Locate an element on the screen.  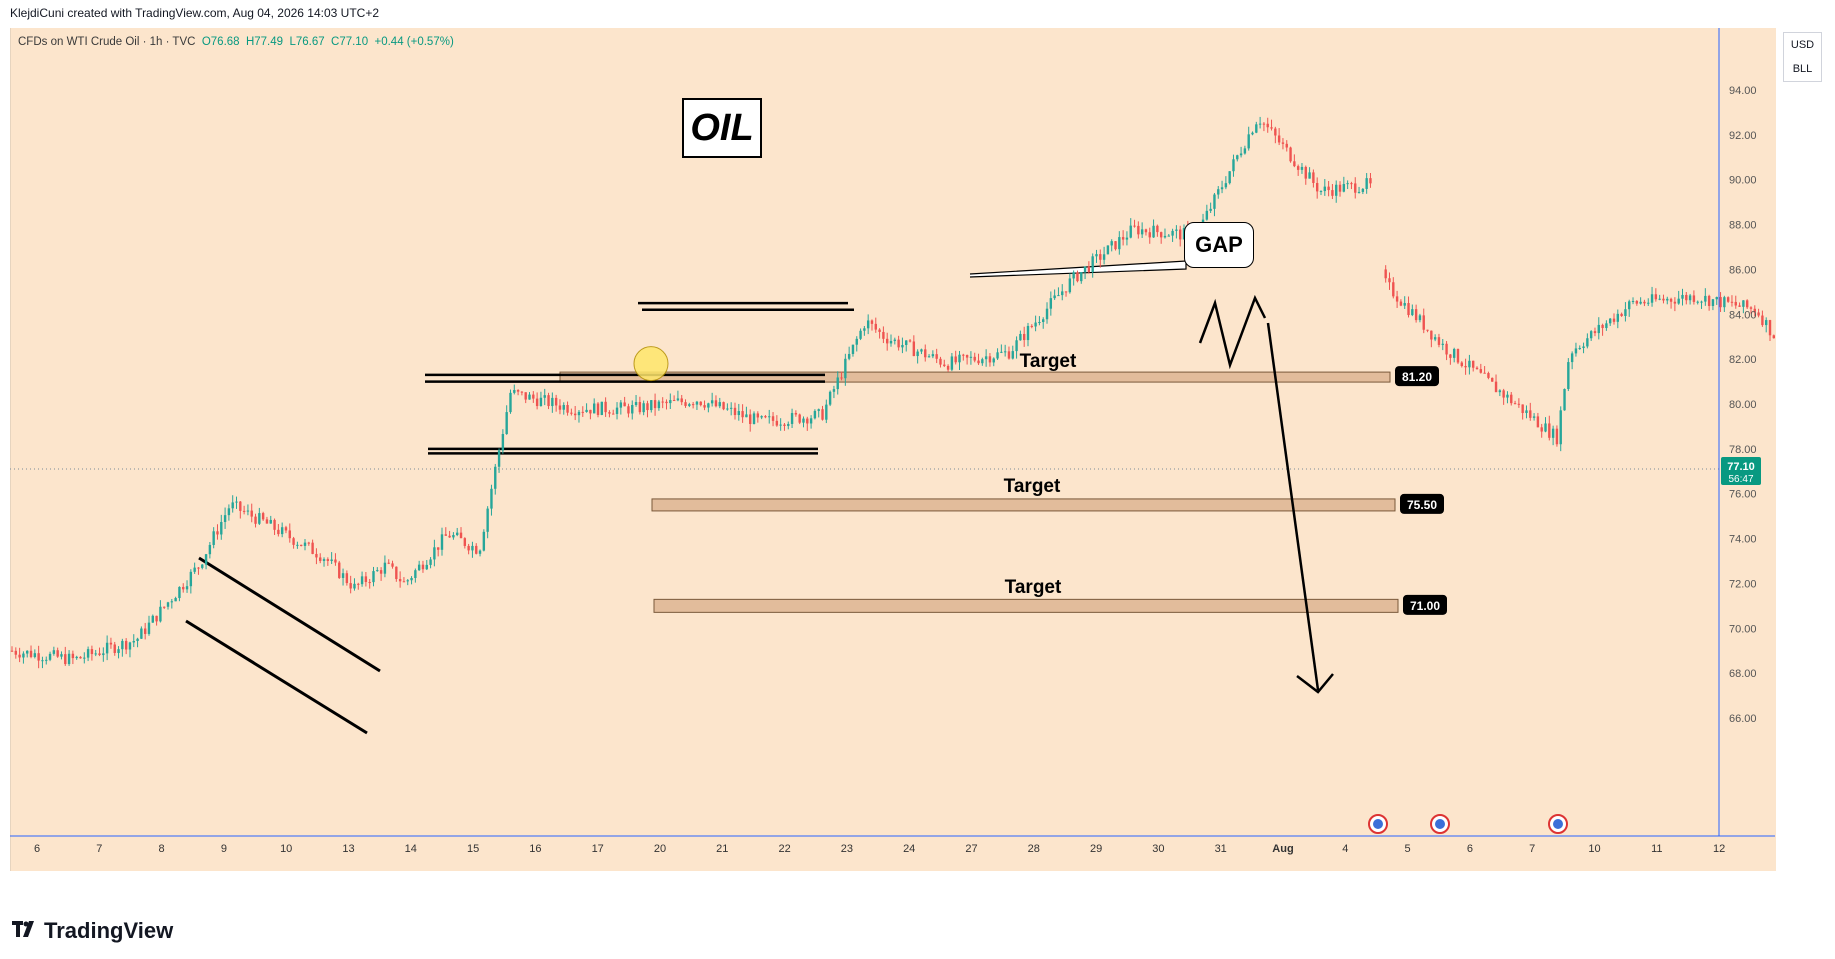
flag-channel-lower is located at coordinates (276, 677).